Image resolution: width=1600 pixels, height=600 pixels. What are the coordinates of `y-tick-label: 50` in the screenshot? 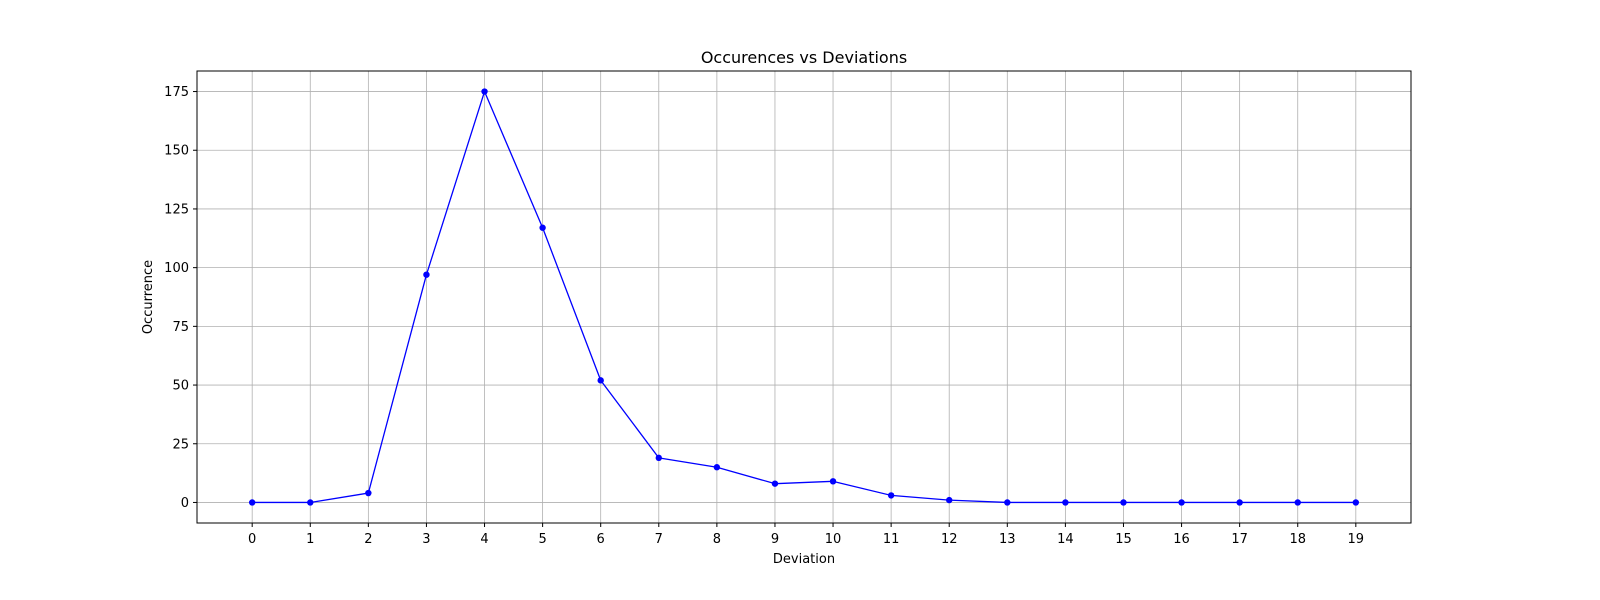 It's located at (180, 386).